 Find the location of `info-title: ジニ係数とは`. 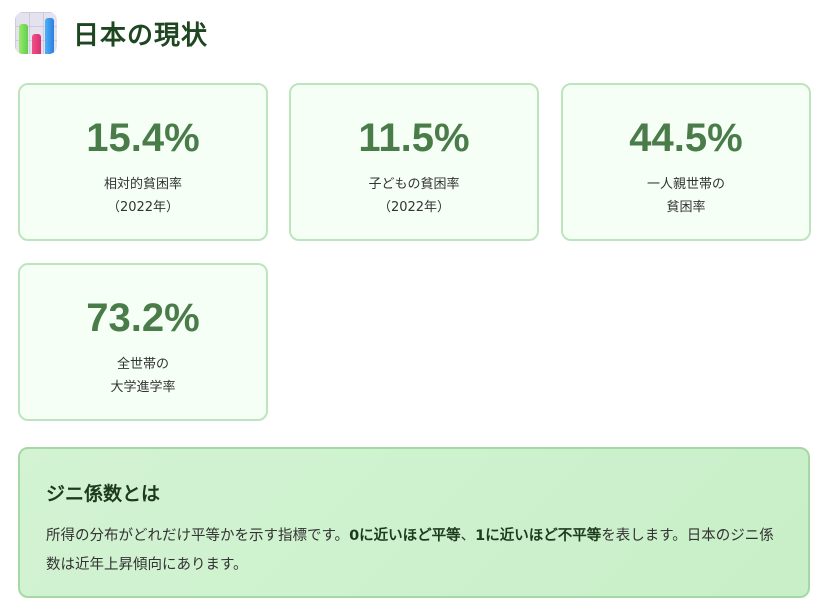

info-title: ジニ係数とは is located at coordinates (103, 494).